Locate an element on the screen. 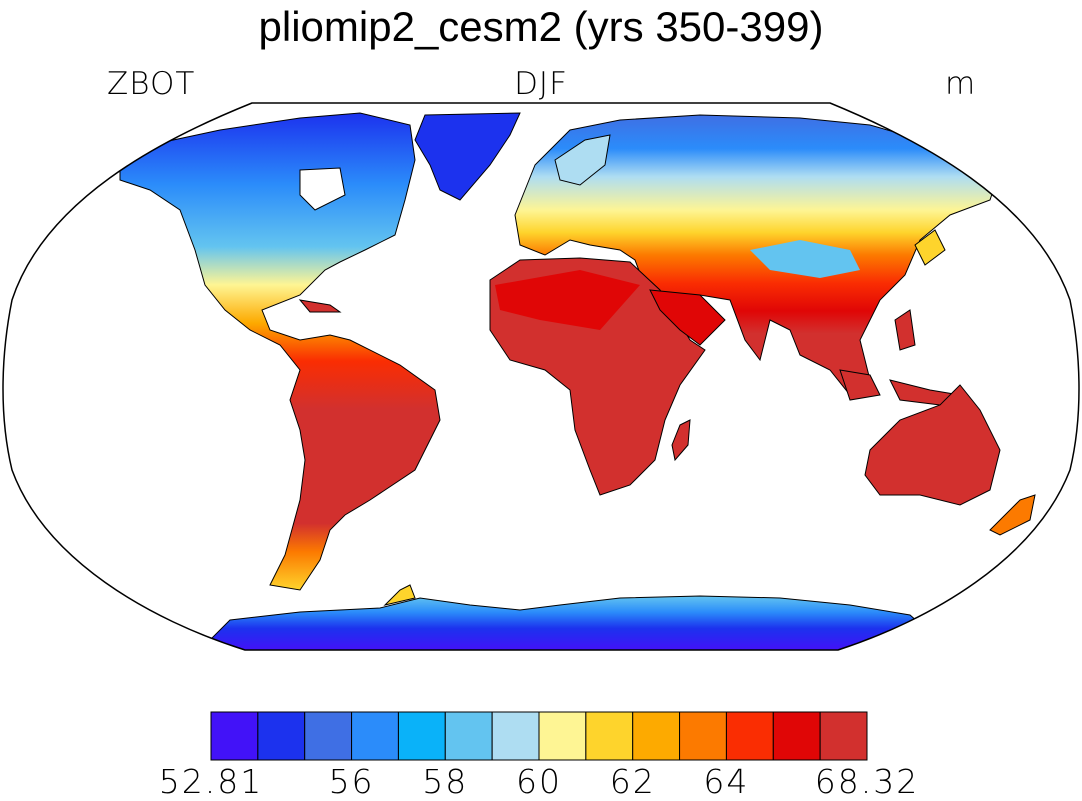 Image resolution: width=1082 pixels, height=801 pixels. season-label: DJF is located at coordinates (541, 84).